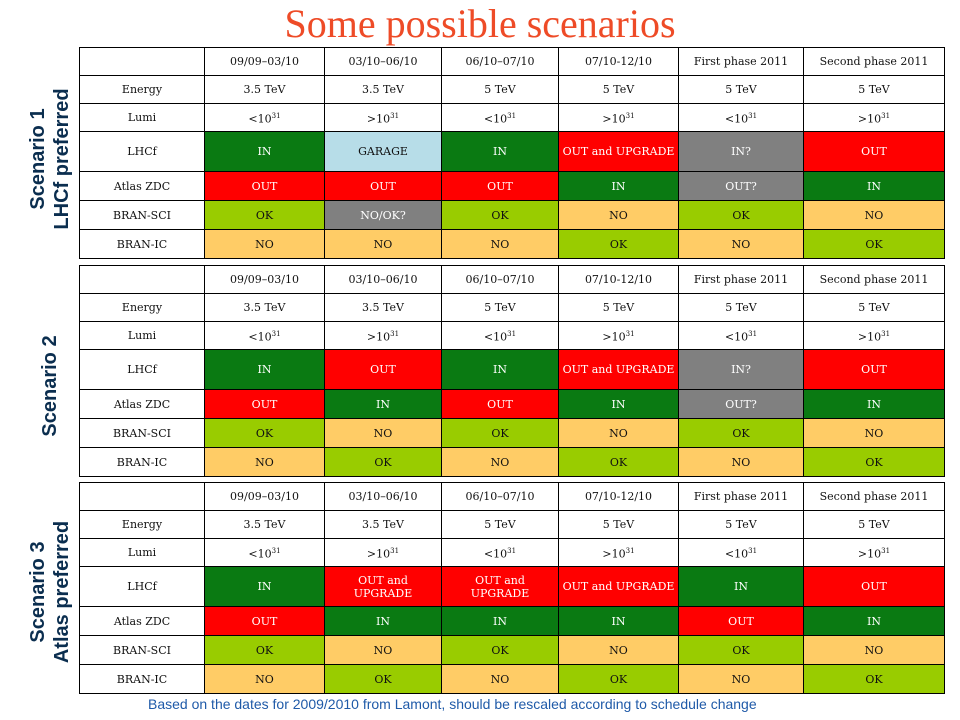 Image resolution: width=960 pixels, height=720 pixels. I want to click on table-row: Atlas ZDC OUT OUT OUT IN OUT? IN, so click(512, 186).